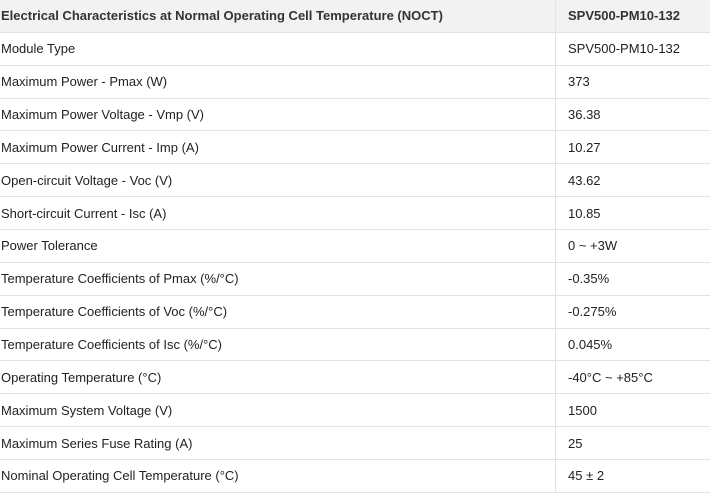  I want to click on label-cell: Temperature Coefficients of Voc (%/°C), so click(278, 311).